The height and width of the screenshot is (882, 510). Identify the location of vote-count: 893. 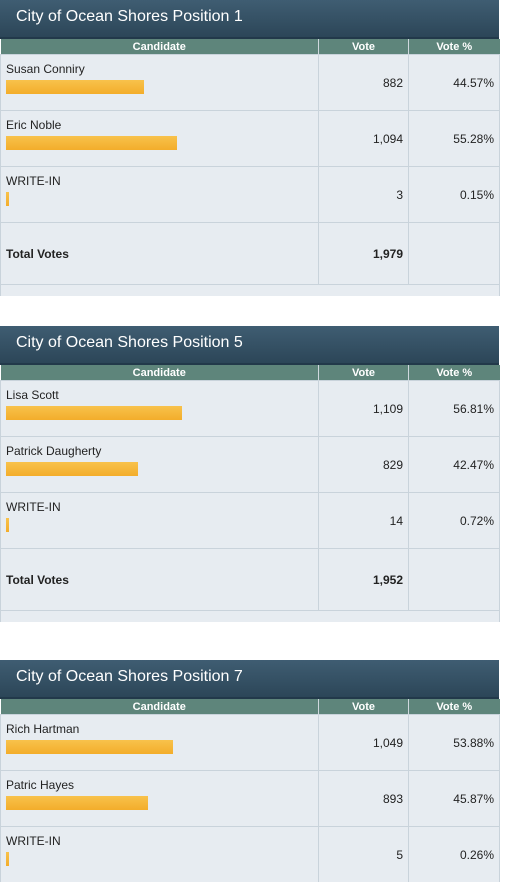
(364, 799).